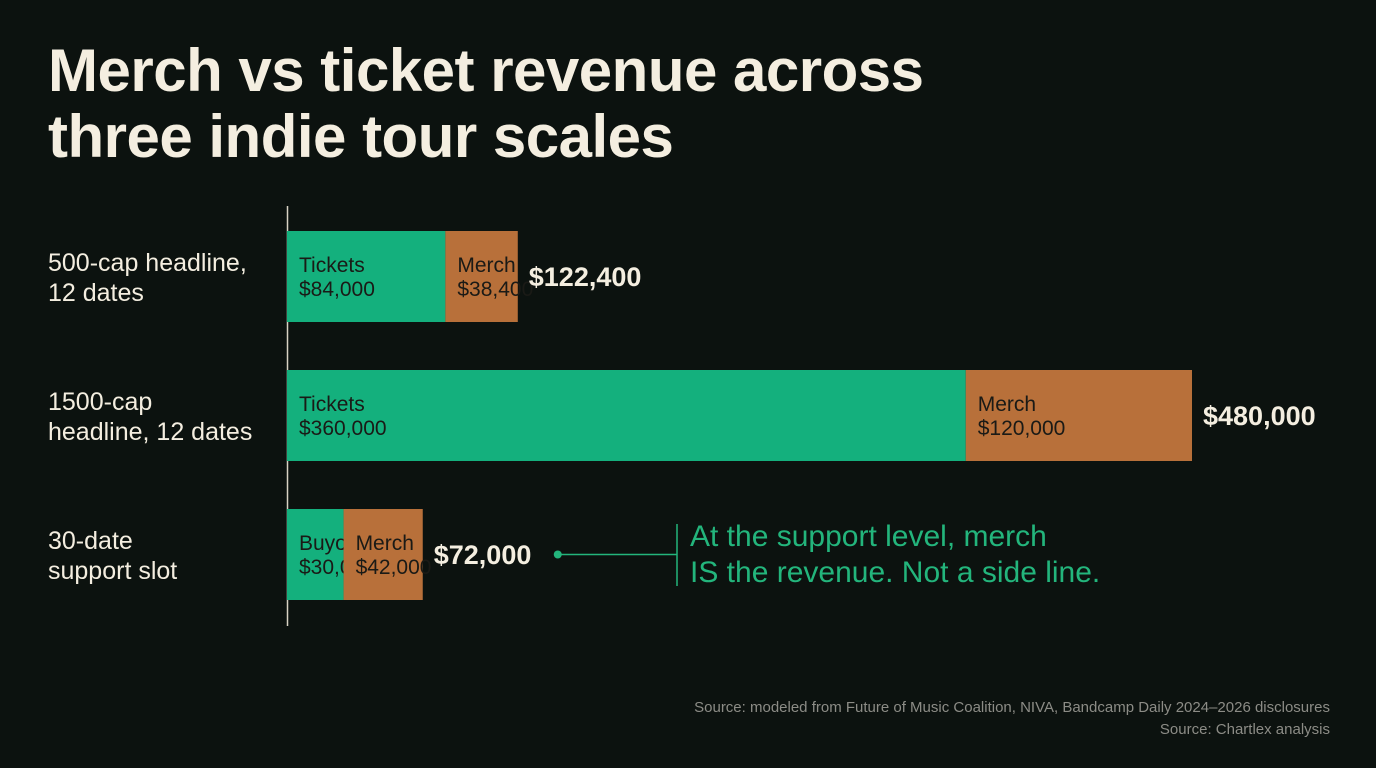 This screenshot has height=768, width=1376. I want to click on category-label-500-cap-line-2: 12 dates, so click(96, 293).